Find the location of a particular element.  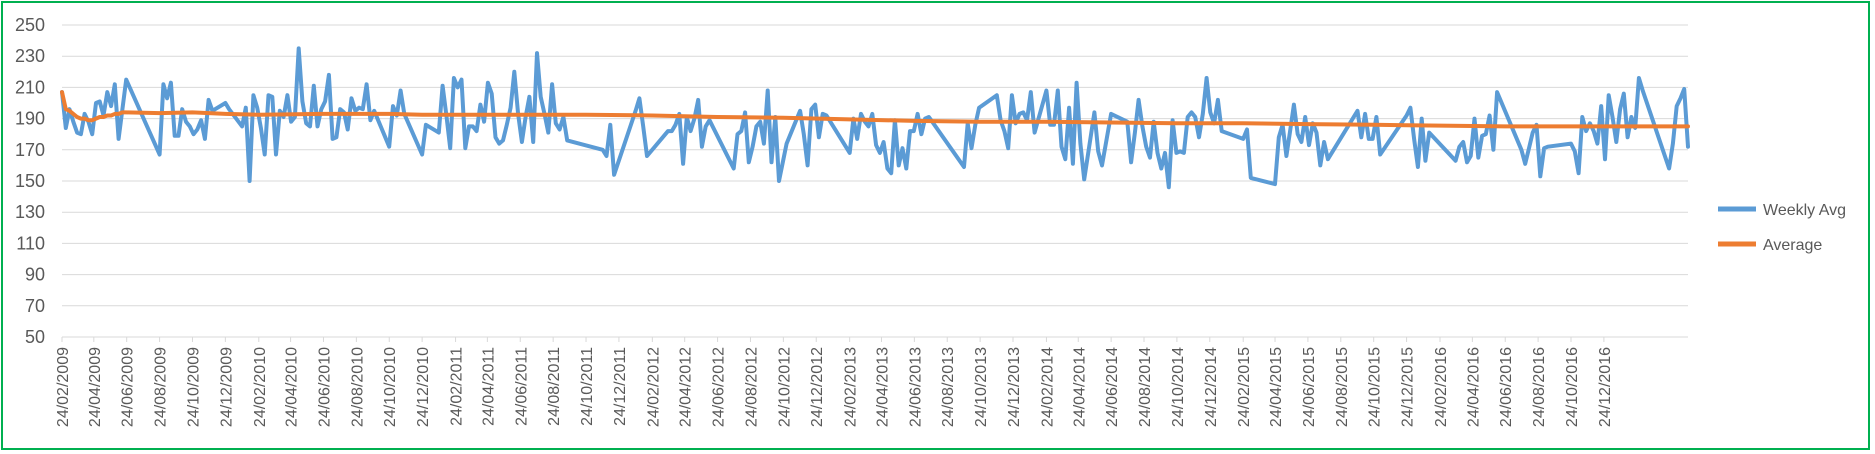

x-tick-label: 24/10/2013 is located at coordinates (981, 387).